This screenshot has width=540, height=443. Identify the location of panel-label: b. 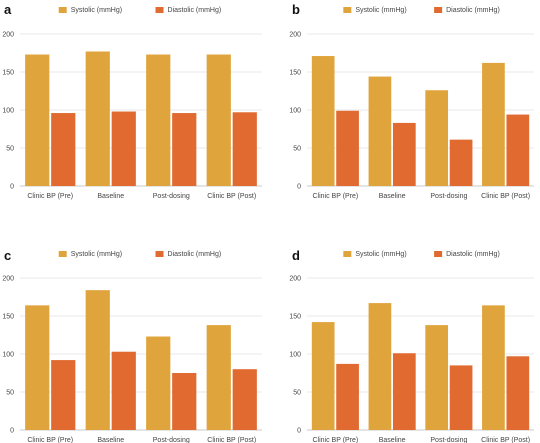
(296, 9).